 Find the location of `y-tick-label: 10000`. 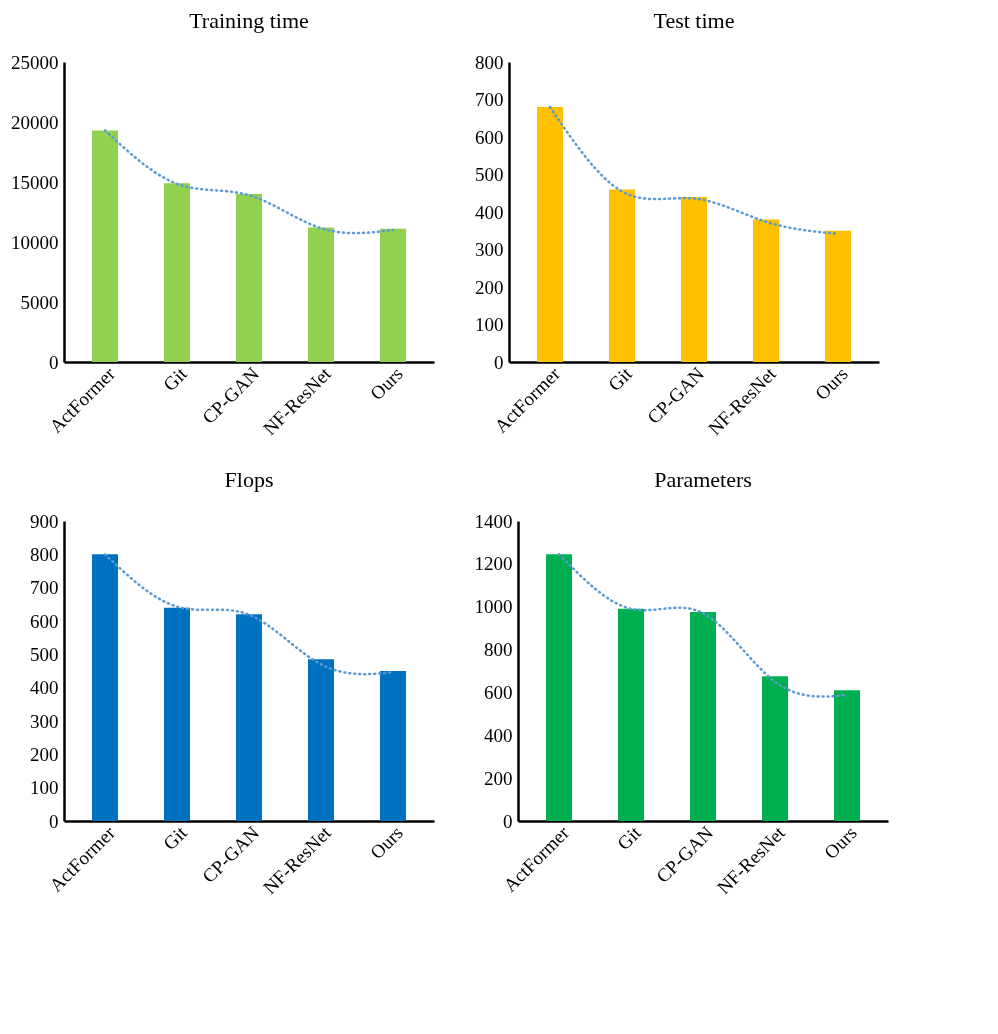

y-tick-label: 10000 is located at coordinates (35, 242).